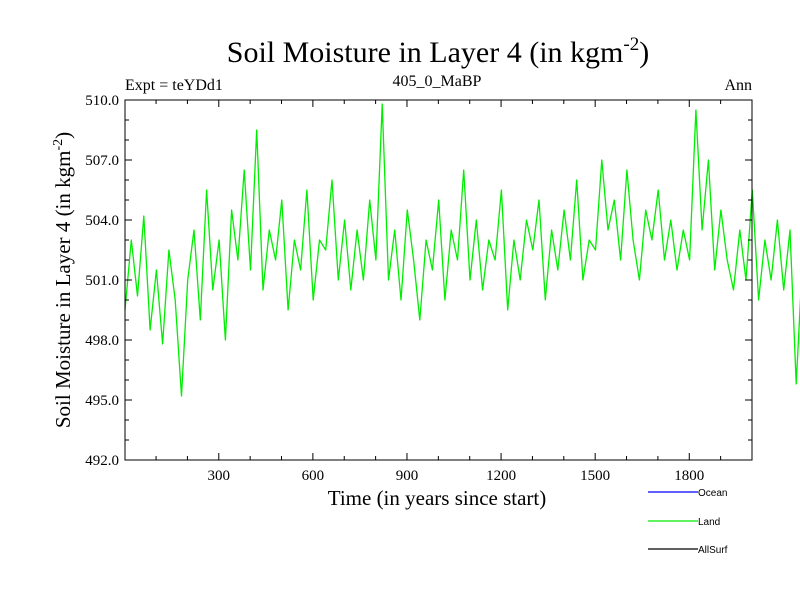 The image size is (800, 600). What do you see at coordinates (102, 221) in the screenshot?
I see `y-tick-label: 504.0` at bounding box center [102, 221].